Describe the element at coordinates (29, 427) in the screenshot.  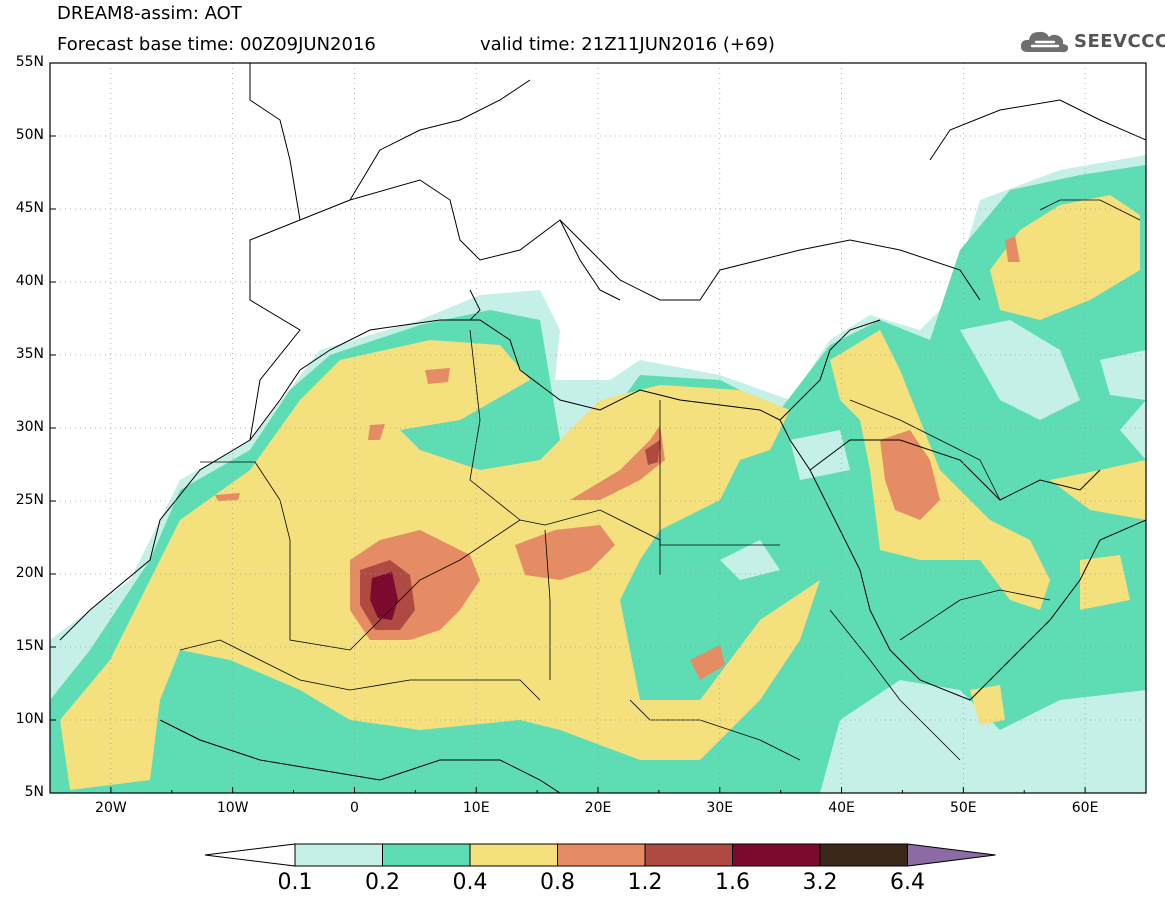
I see `lat-label: 30N` at that location.